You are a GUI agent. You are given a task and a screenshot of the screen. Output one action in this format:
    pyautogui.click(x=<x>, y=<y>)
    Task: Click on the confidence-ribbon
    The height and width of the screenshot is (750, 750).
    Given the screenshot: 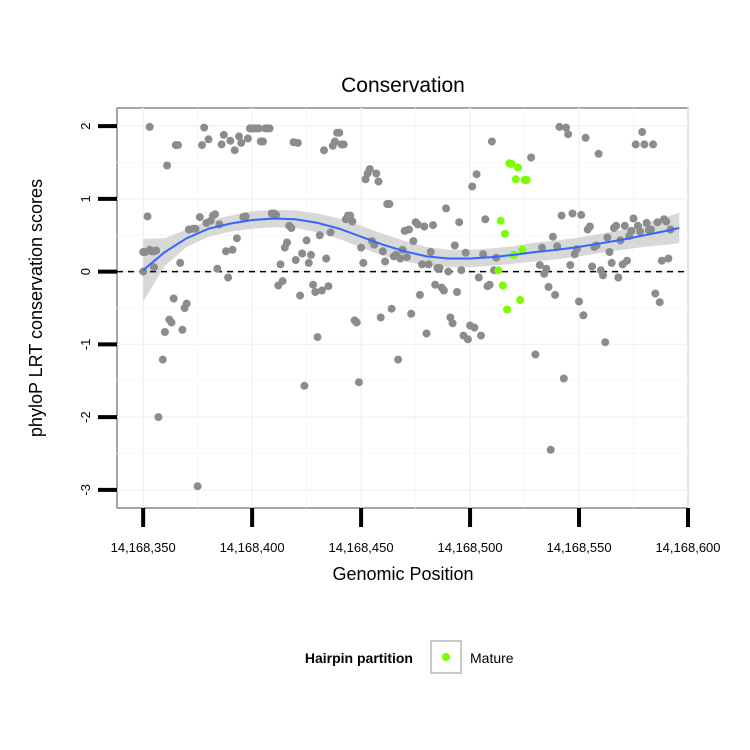 What is the action you would take?
    pyautogui.click(x=411, y=255)
    